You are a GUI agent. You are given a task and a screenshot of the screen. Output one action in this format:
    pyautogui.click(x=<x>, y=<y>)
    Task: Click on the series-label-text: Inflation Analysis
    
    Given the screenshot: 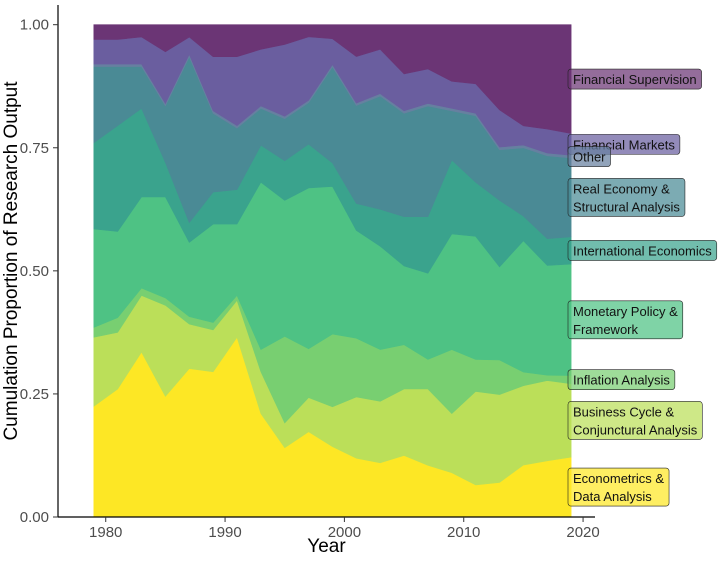 What is the action you would take?
    pyautogui.click(x=621, y=380)
    